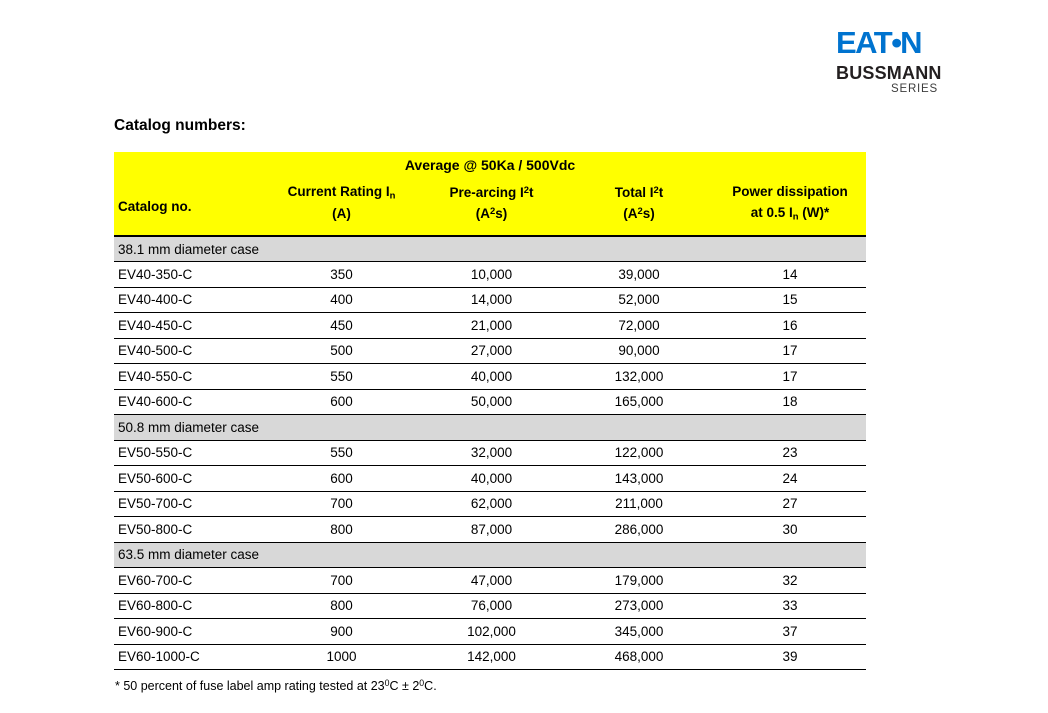 The width and height of the screenshot is (1048, 713). I want to click on table-row: EV40-350-C 350 10,000 39,000 14, so click(490, 274).